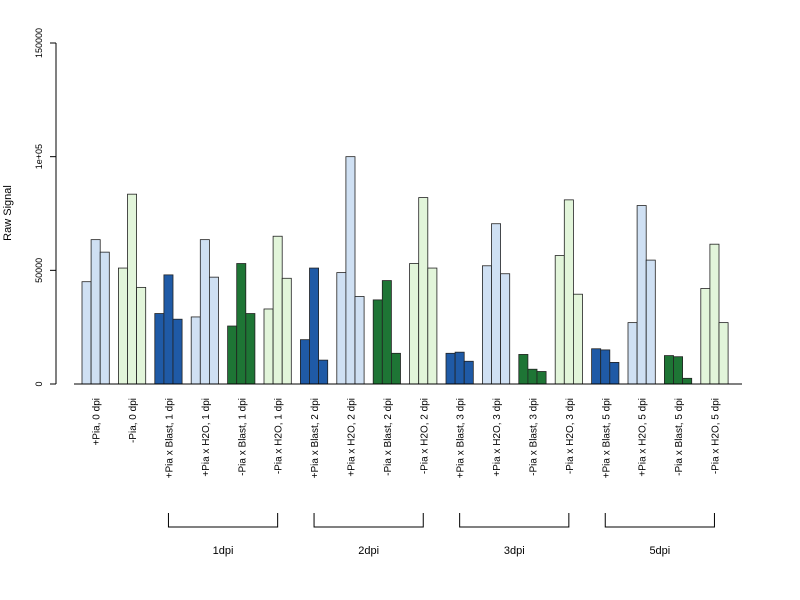  Describe the element at coordinates (441, 535) in the screenshot. I see `group-brackets: 1dpi 2dpi 3dpi 5dpi` at that location.